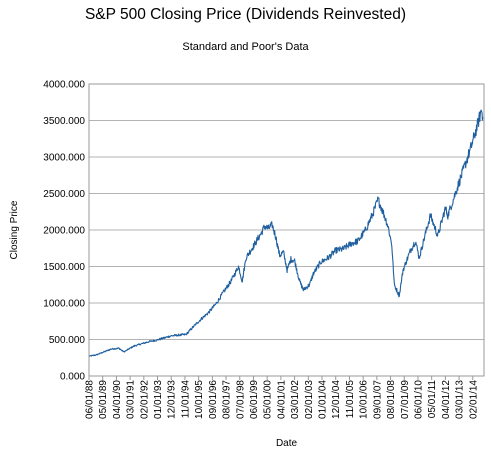  I want to click on x-tick-label: 03/01/13, so click(460, 399).